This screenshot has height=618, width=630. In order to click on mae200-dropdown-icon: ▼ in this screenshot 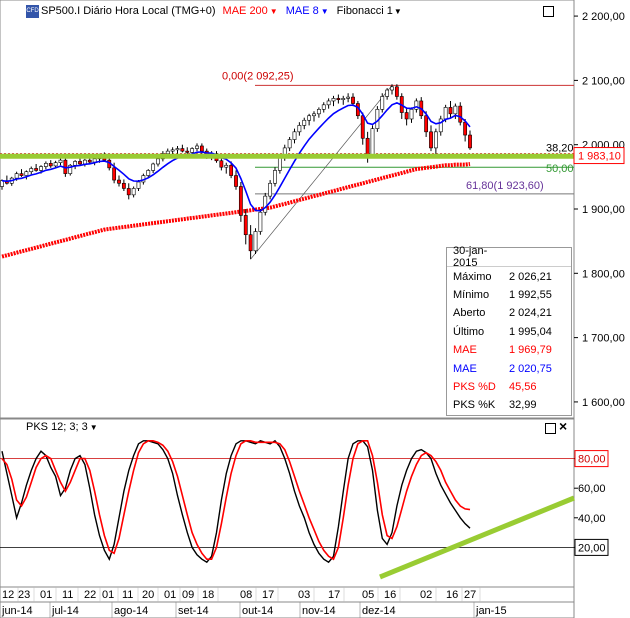, I will do `click(273, 11)`.